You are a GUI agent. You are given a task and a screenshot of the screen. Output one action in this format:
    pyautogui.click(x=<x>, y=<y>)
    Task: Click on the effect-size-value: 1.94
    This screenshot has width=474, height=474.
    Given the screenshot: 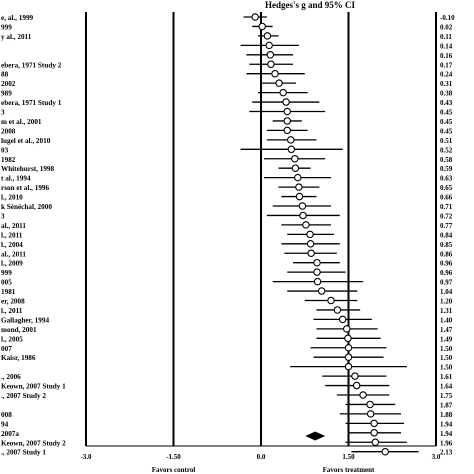 What is the action you would take?
    pyautogui.click(x=446, y=424)
    